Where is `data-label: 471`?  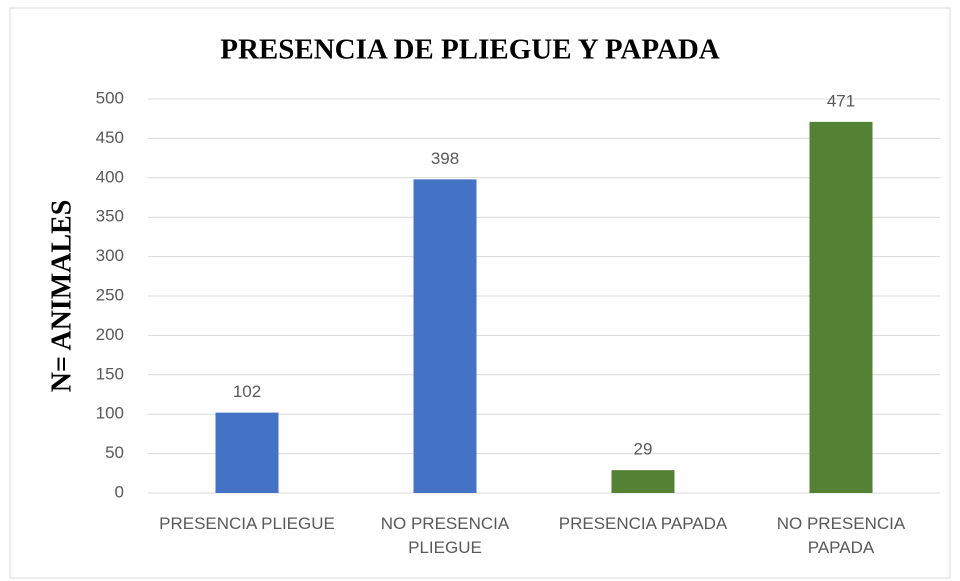
data-label: 471 is located at coordinates (841, 100).